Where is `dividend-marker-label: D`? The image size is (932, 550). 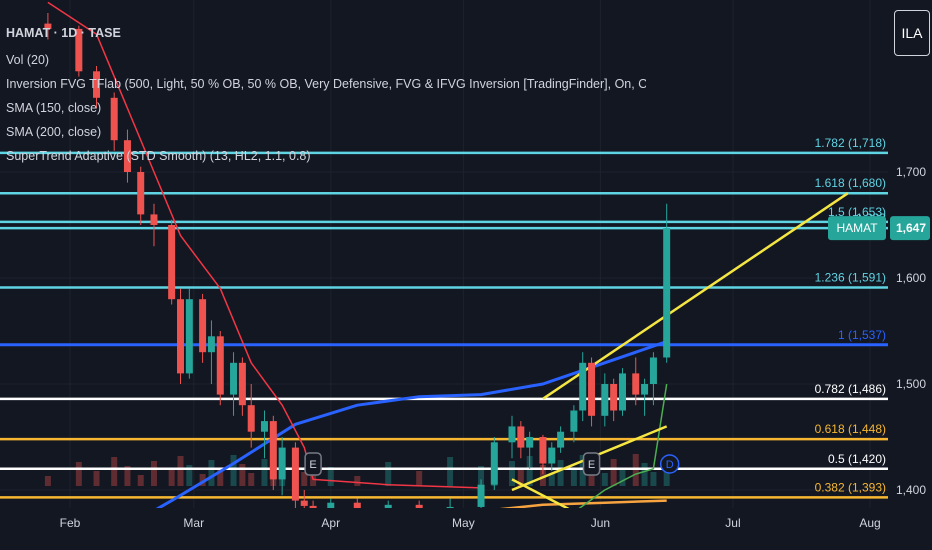 dividend-marker-label: D is located at coordinates (670, 465).